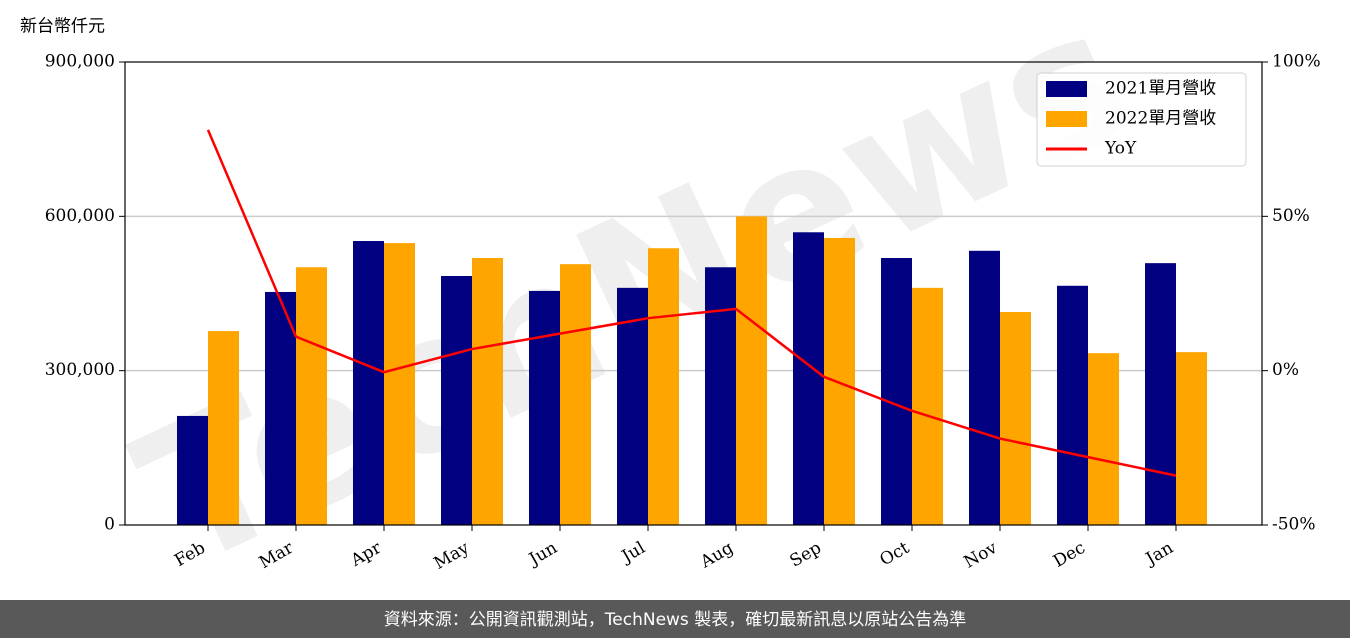 This screenshot has width=1350, height=638. Describe the element at coordinates (633, 553) in the screenshot. I see `x-tick-label: Jul` at that location.